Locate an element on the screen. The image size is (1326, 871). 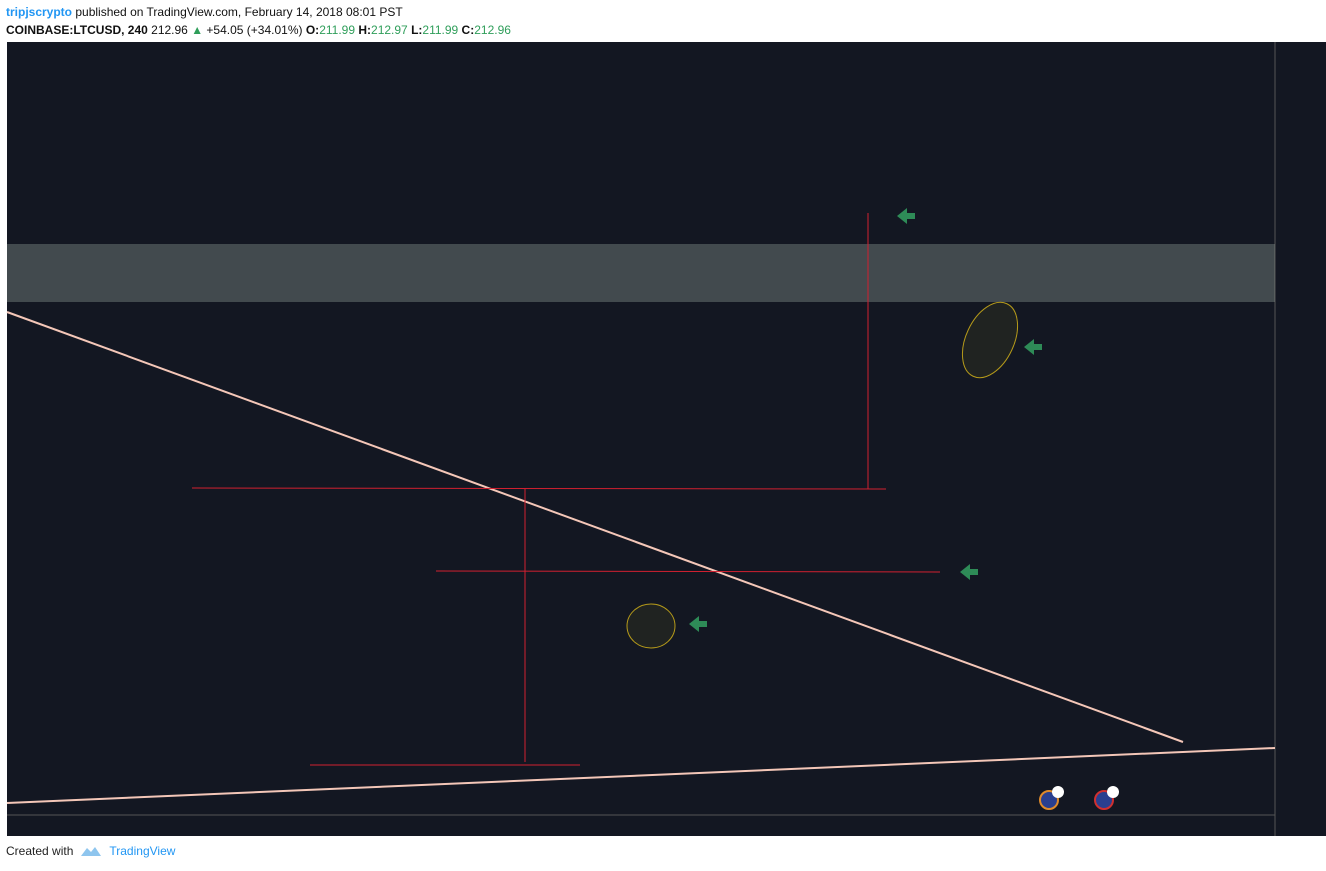
footer: Created with TradingView is located at coordinates (90, 851).